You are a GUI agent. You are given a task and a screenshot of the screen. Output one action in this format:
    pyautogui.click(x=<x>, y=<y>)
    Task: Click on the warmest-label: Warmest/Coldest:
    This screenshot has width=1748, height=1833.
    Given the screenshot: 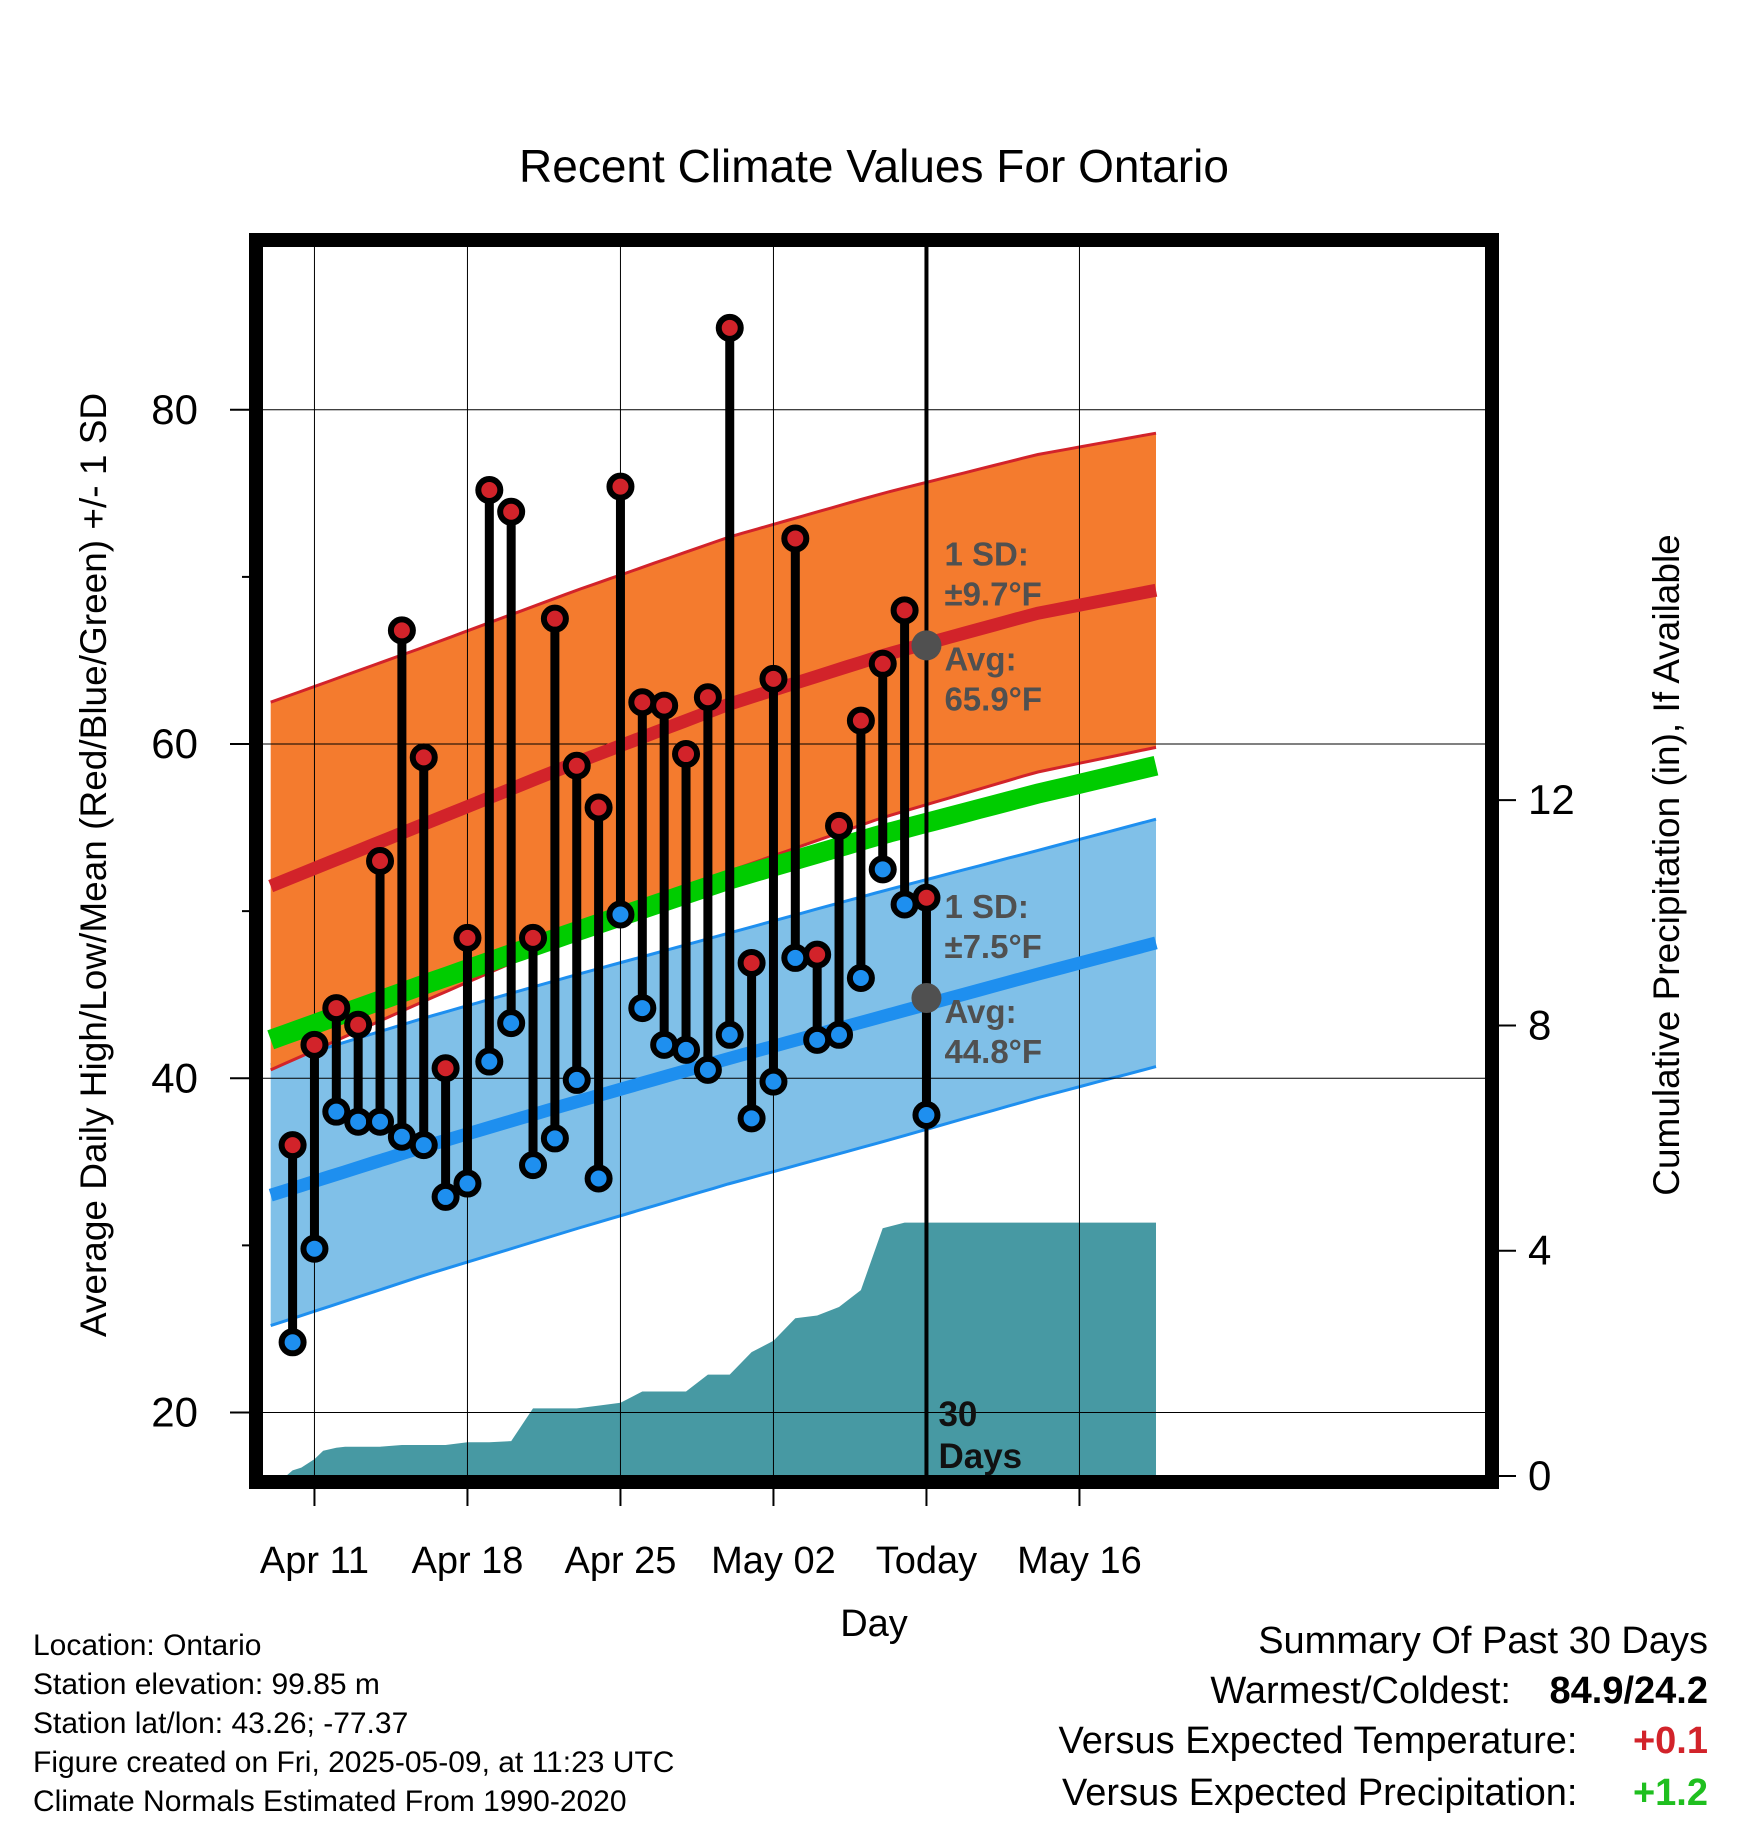 What is the action you would take?
    pyautogui.click(x=1360, y=1691)
    